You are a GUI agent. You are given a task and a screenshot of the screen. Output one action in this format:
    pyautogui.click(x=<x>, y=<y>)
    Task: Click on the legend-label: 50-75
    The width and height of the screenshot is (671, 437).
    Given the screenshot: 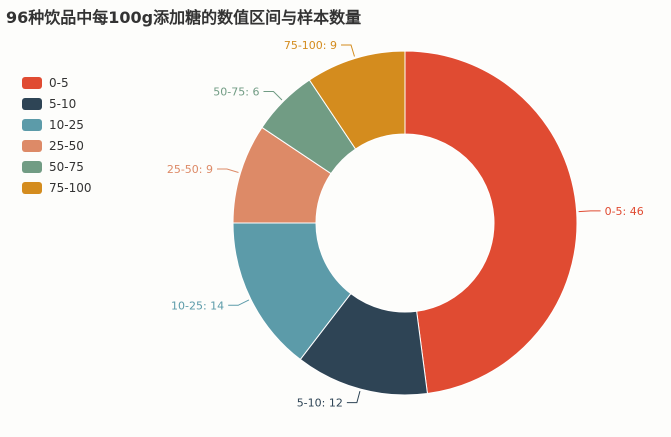 What is the action you would take?
    pyautogui.click(x=66, y=166)
    